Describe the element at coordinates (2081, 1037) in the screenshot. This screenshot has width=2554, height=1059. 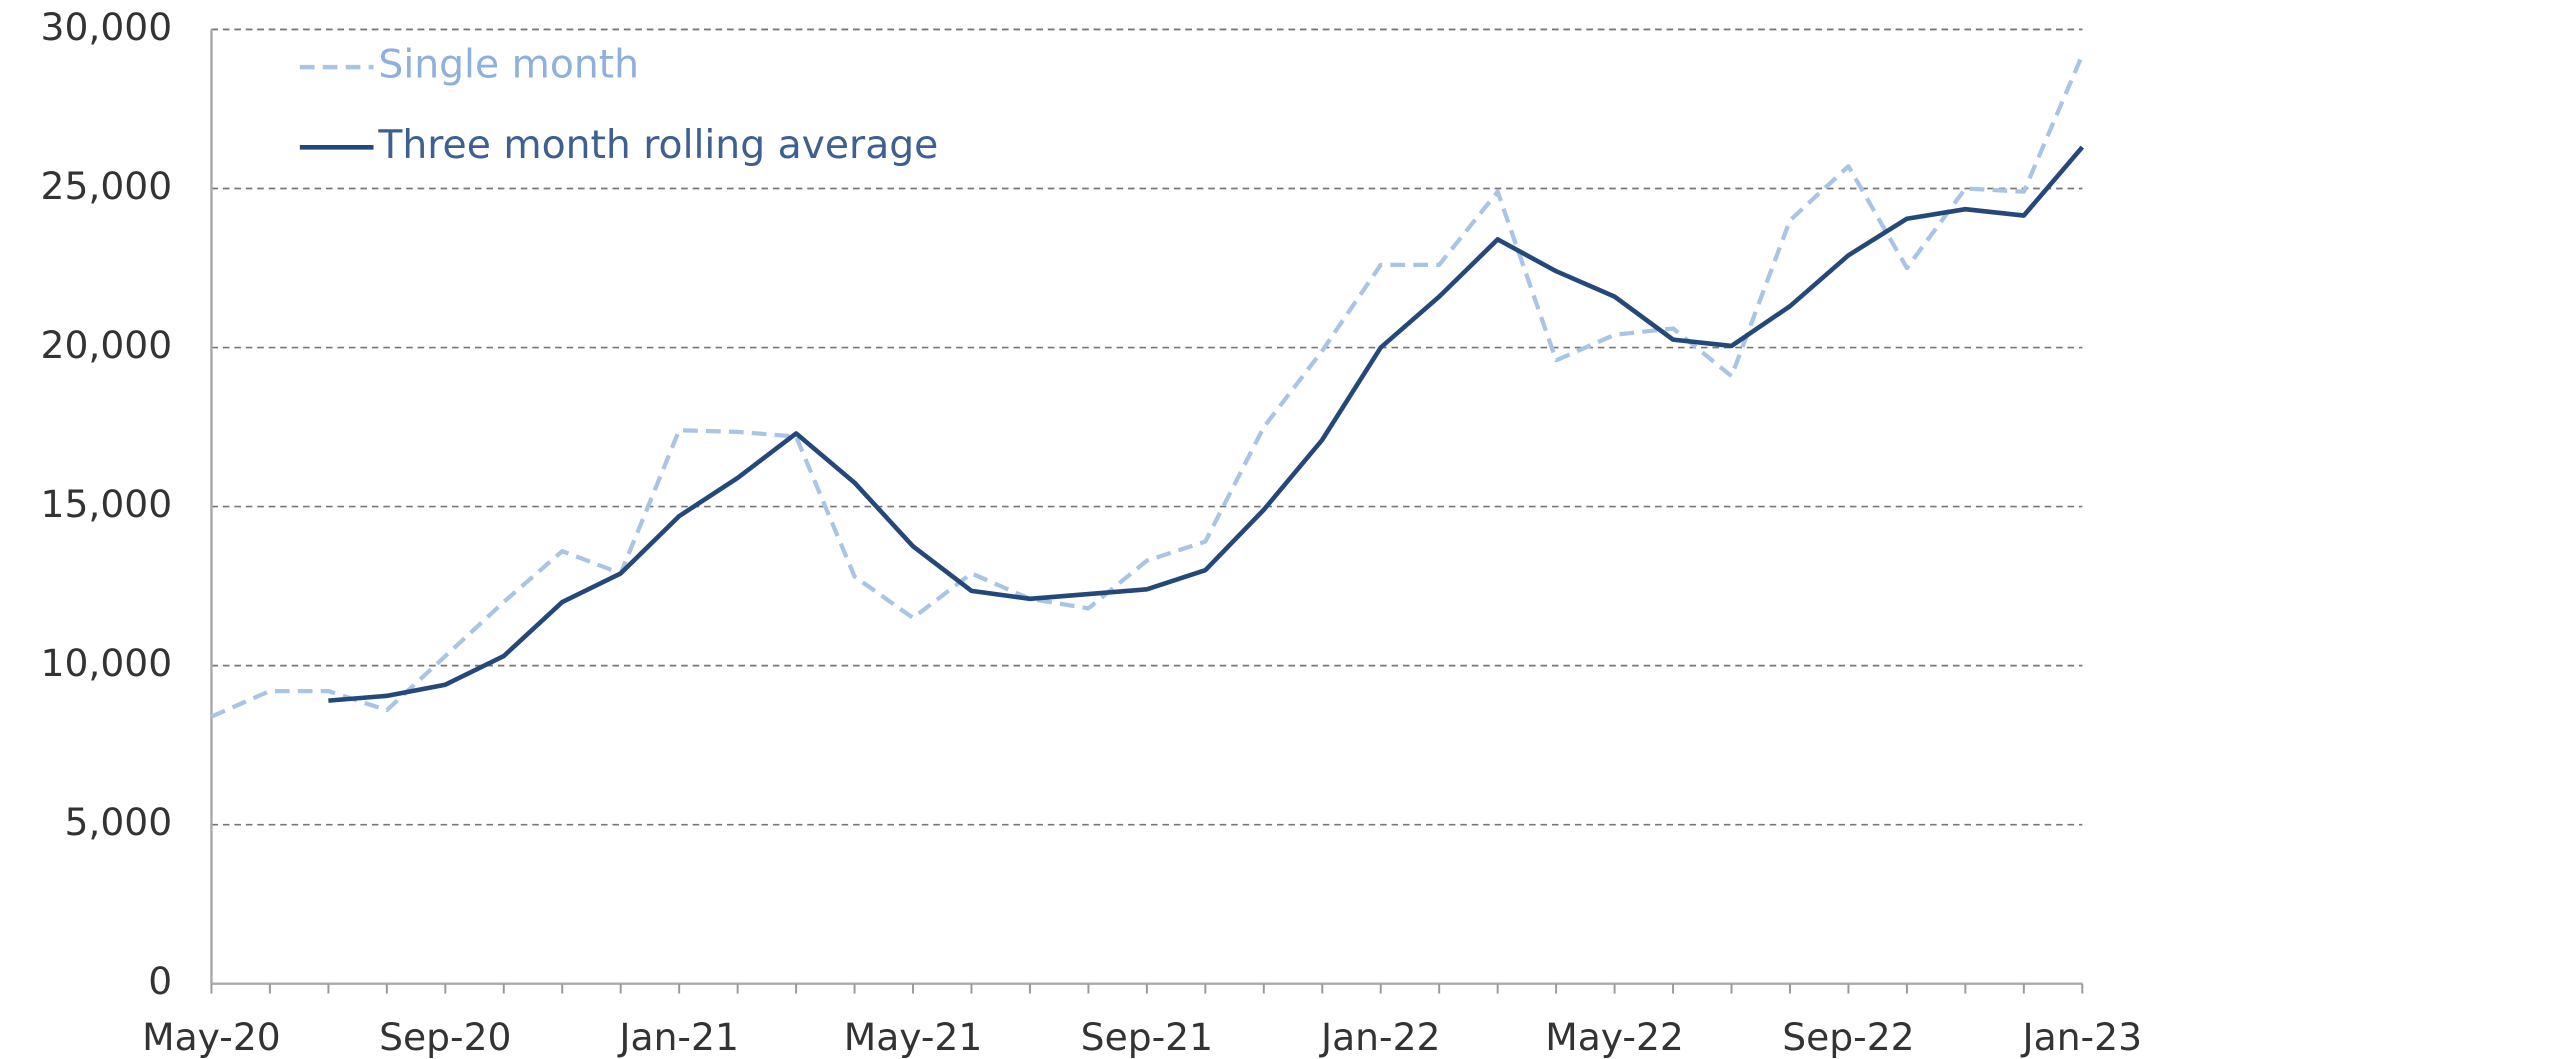
I see `x-tick-label: Jan-23` at that location.